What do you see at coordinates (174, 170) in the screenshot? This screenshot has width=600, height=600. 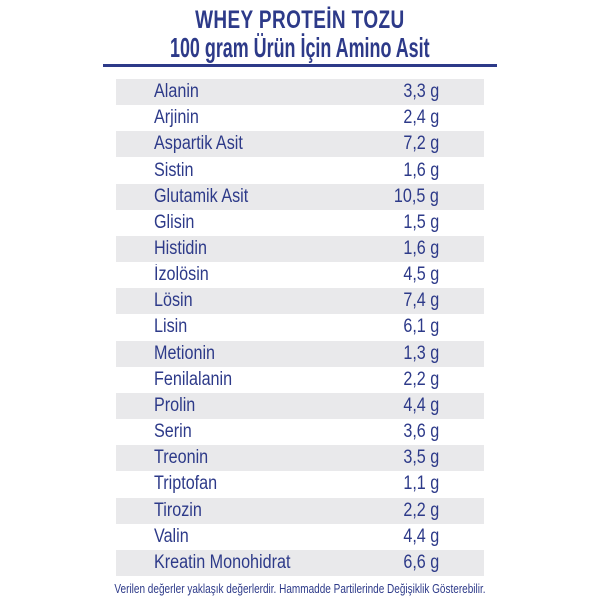 I see `amino-name: Sistin` at bounding box center [174, 170].